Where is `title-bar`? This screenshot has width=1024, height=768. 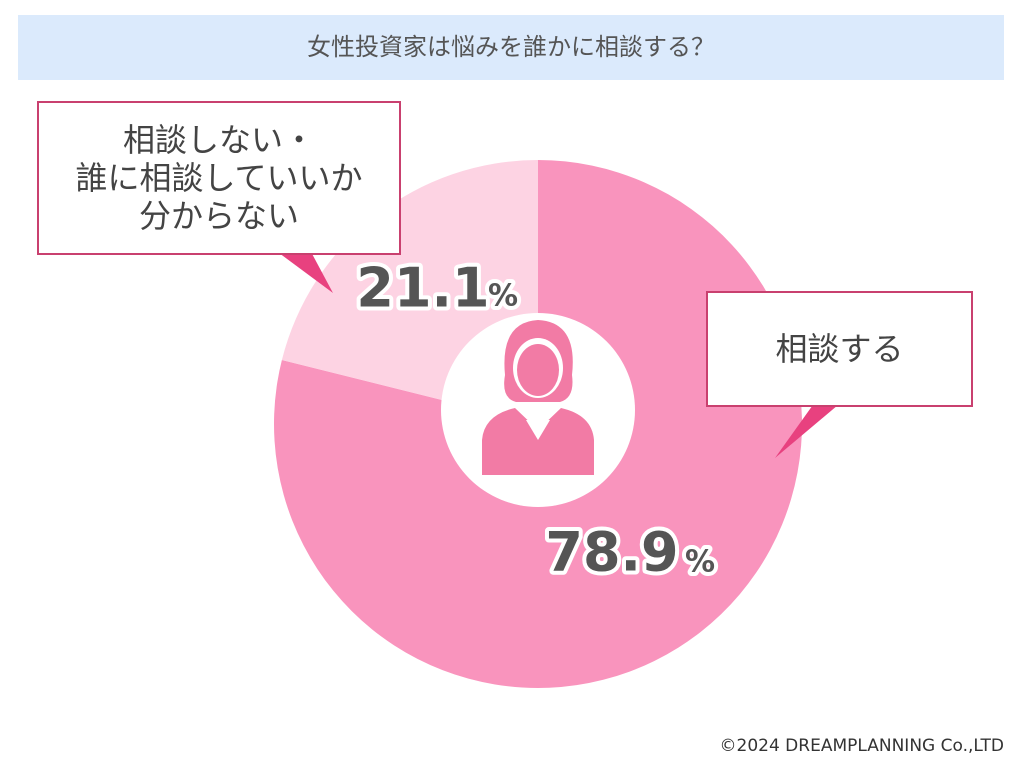
title-bar is located at coordinates (511, 47).